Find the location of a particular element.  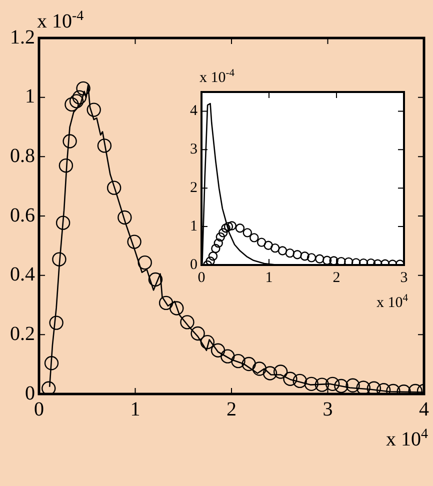

y-tick-label: 2 is located at coordinates (194, 188).